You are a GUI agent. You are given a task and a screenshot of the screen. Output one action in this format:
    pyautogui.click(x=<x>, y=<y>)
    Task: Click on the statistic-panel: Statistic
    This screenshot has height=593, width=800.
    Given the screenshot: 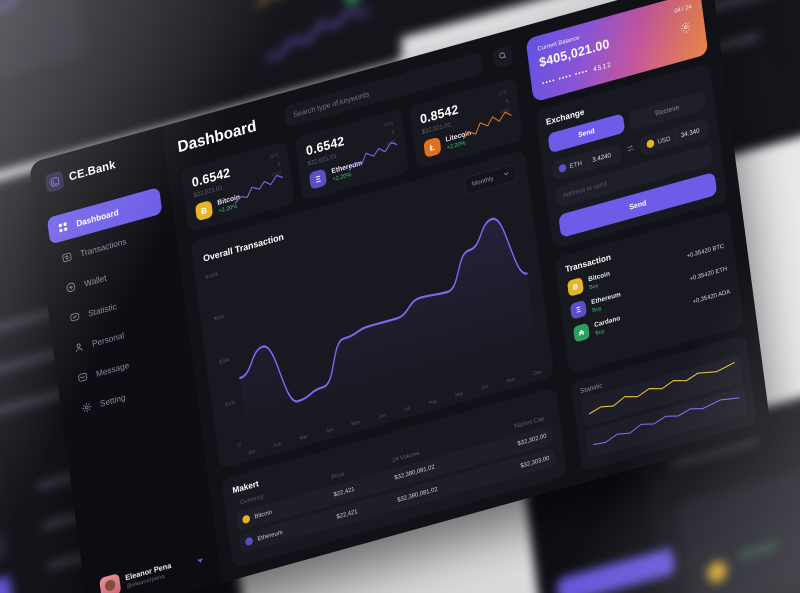 What is the action you would take?
    pyautogui.click(x=664, y=402)
    